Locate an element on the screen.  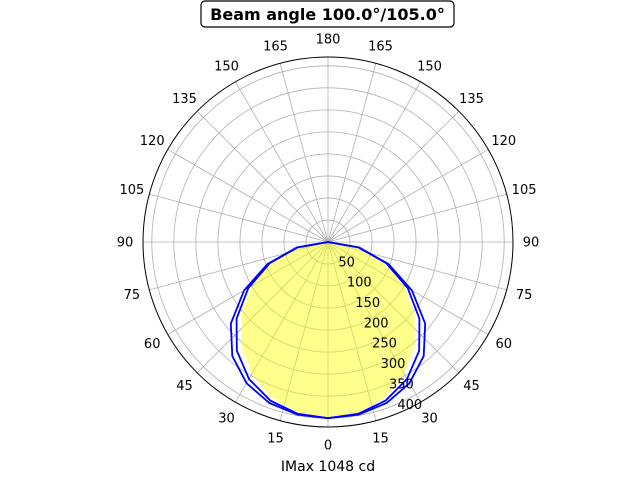
data-layer is located at coordinates (328, 330).